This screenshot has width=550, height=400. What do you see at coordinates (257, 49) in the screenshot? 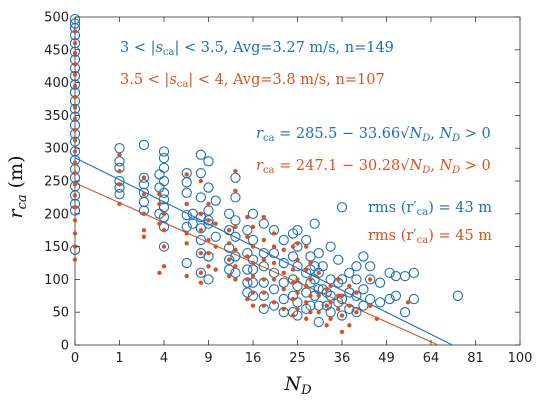
I see `blue-summary-annotation: 3 < |sca| < 3.5, Avg=3.27 m/s, n=149` at bounding box center [257, 49].